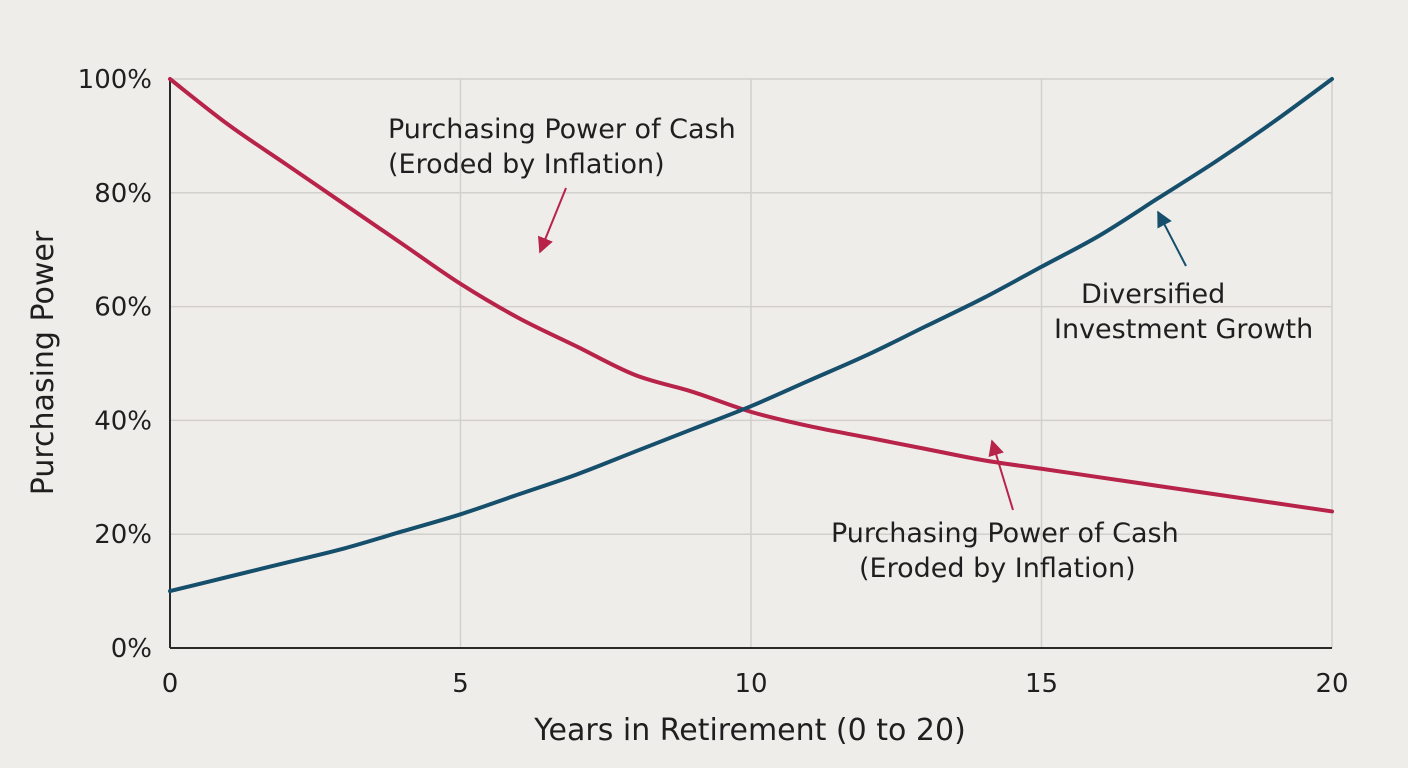  Describe the element at coordinates (131, 649) in the screenshot. I see `y-tick-label: 0%` at that location.